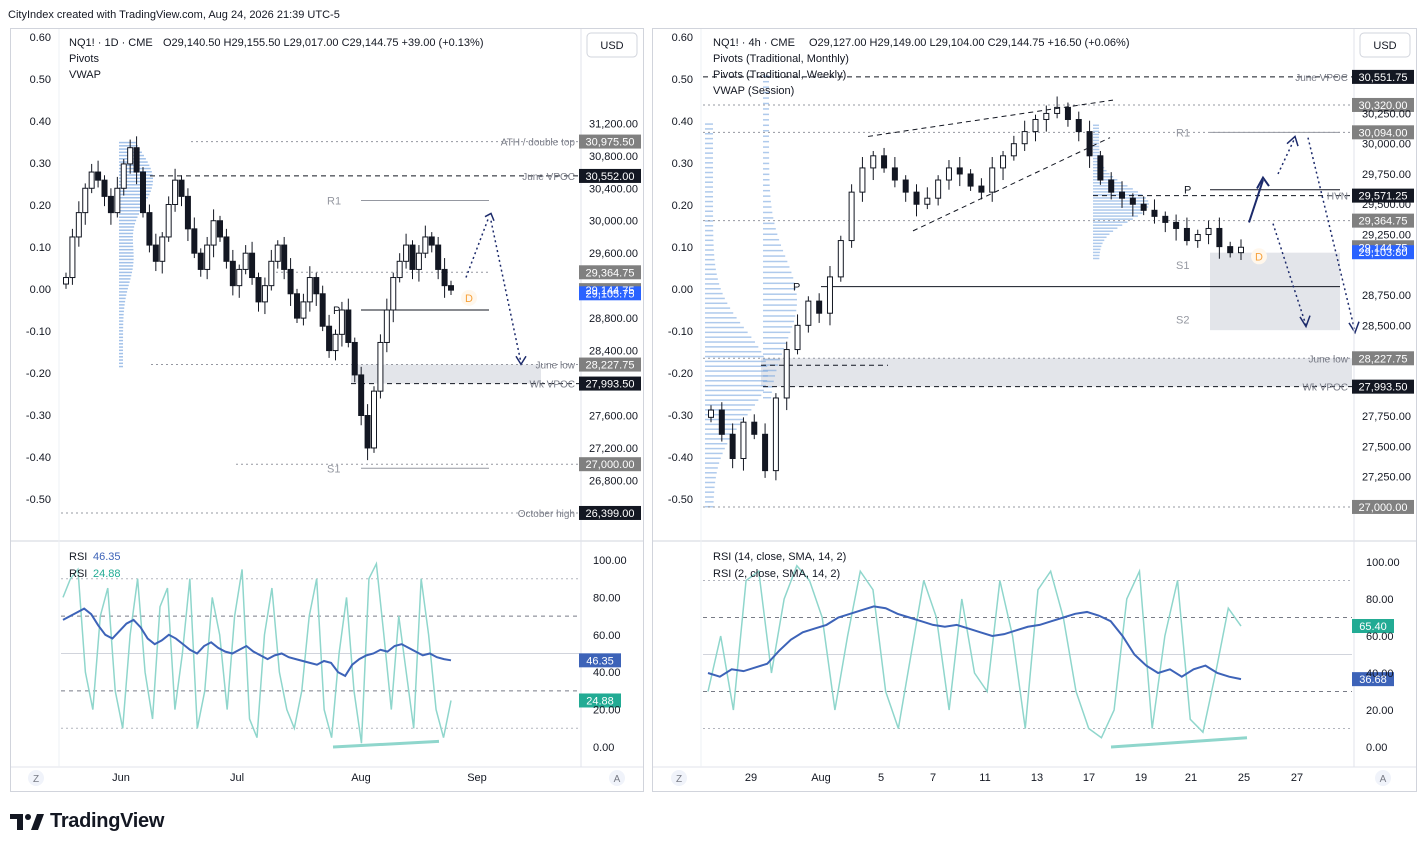 Image resolution: width=1425 pixels, height=852 pixels. What do you see at coordinates (1141, 778) in the screenshot?
I see `time-axis-label: 19` at bounding box center [1141, 778].